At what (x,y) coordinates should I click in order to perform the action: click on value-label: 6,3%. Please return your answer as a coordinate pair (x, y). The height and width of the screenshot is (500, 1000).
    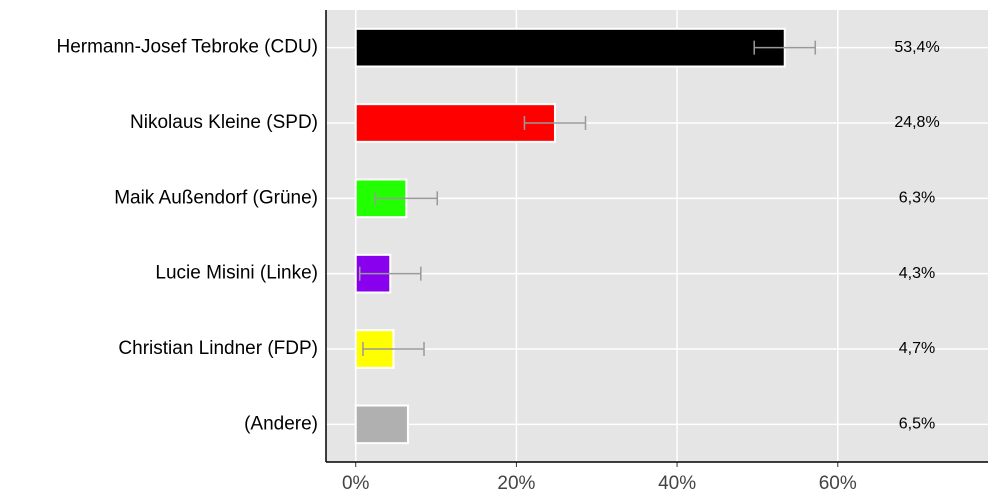
    Looking at the image, I should click on (917, 198).